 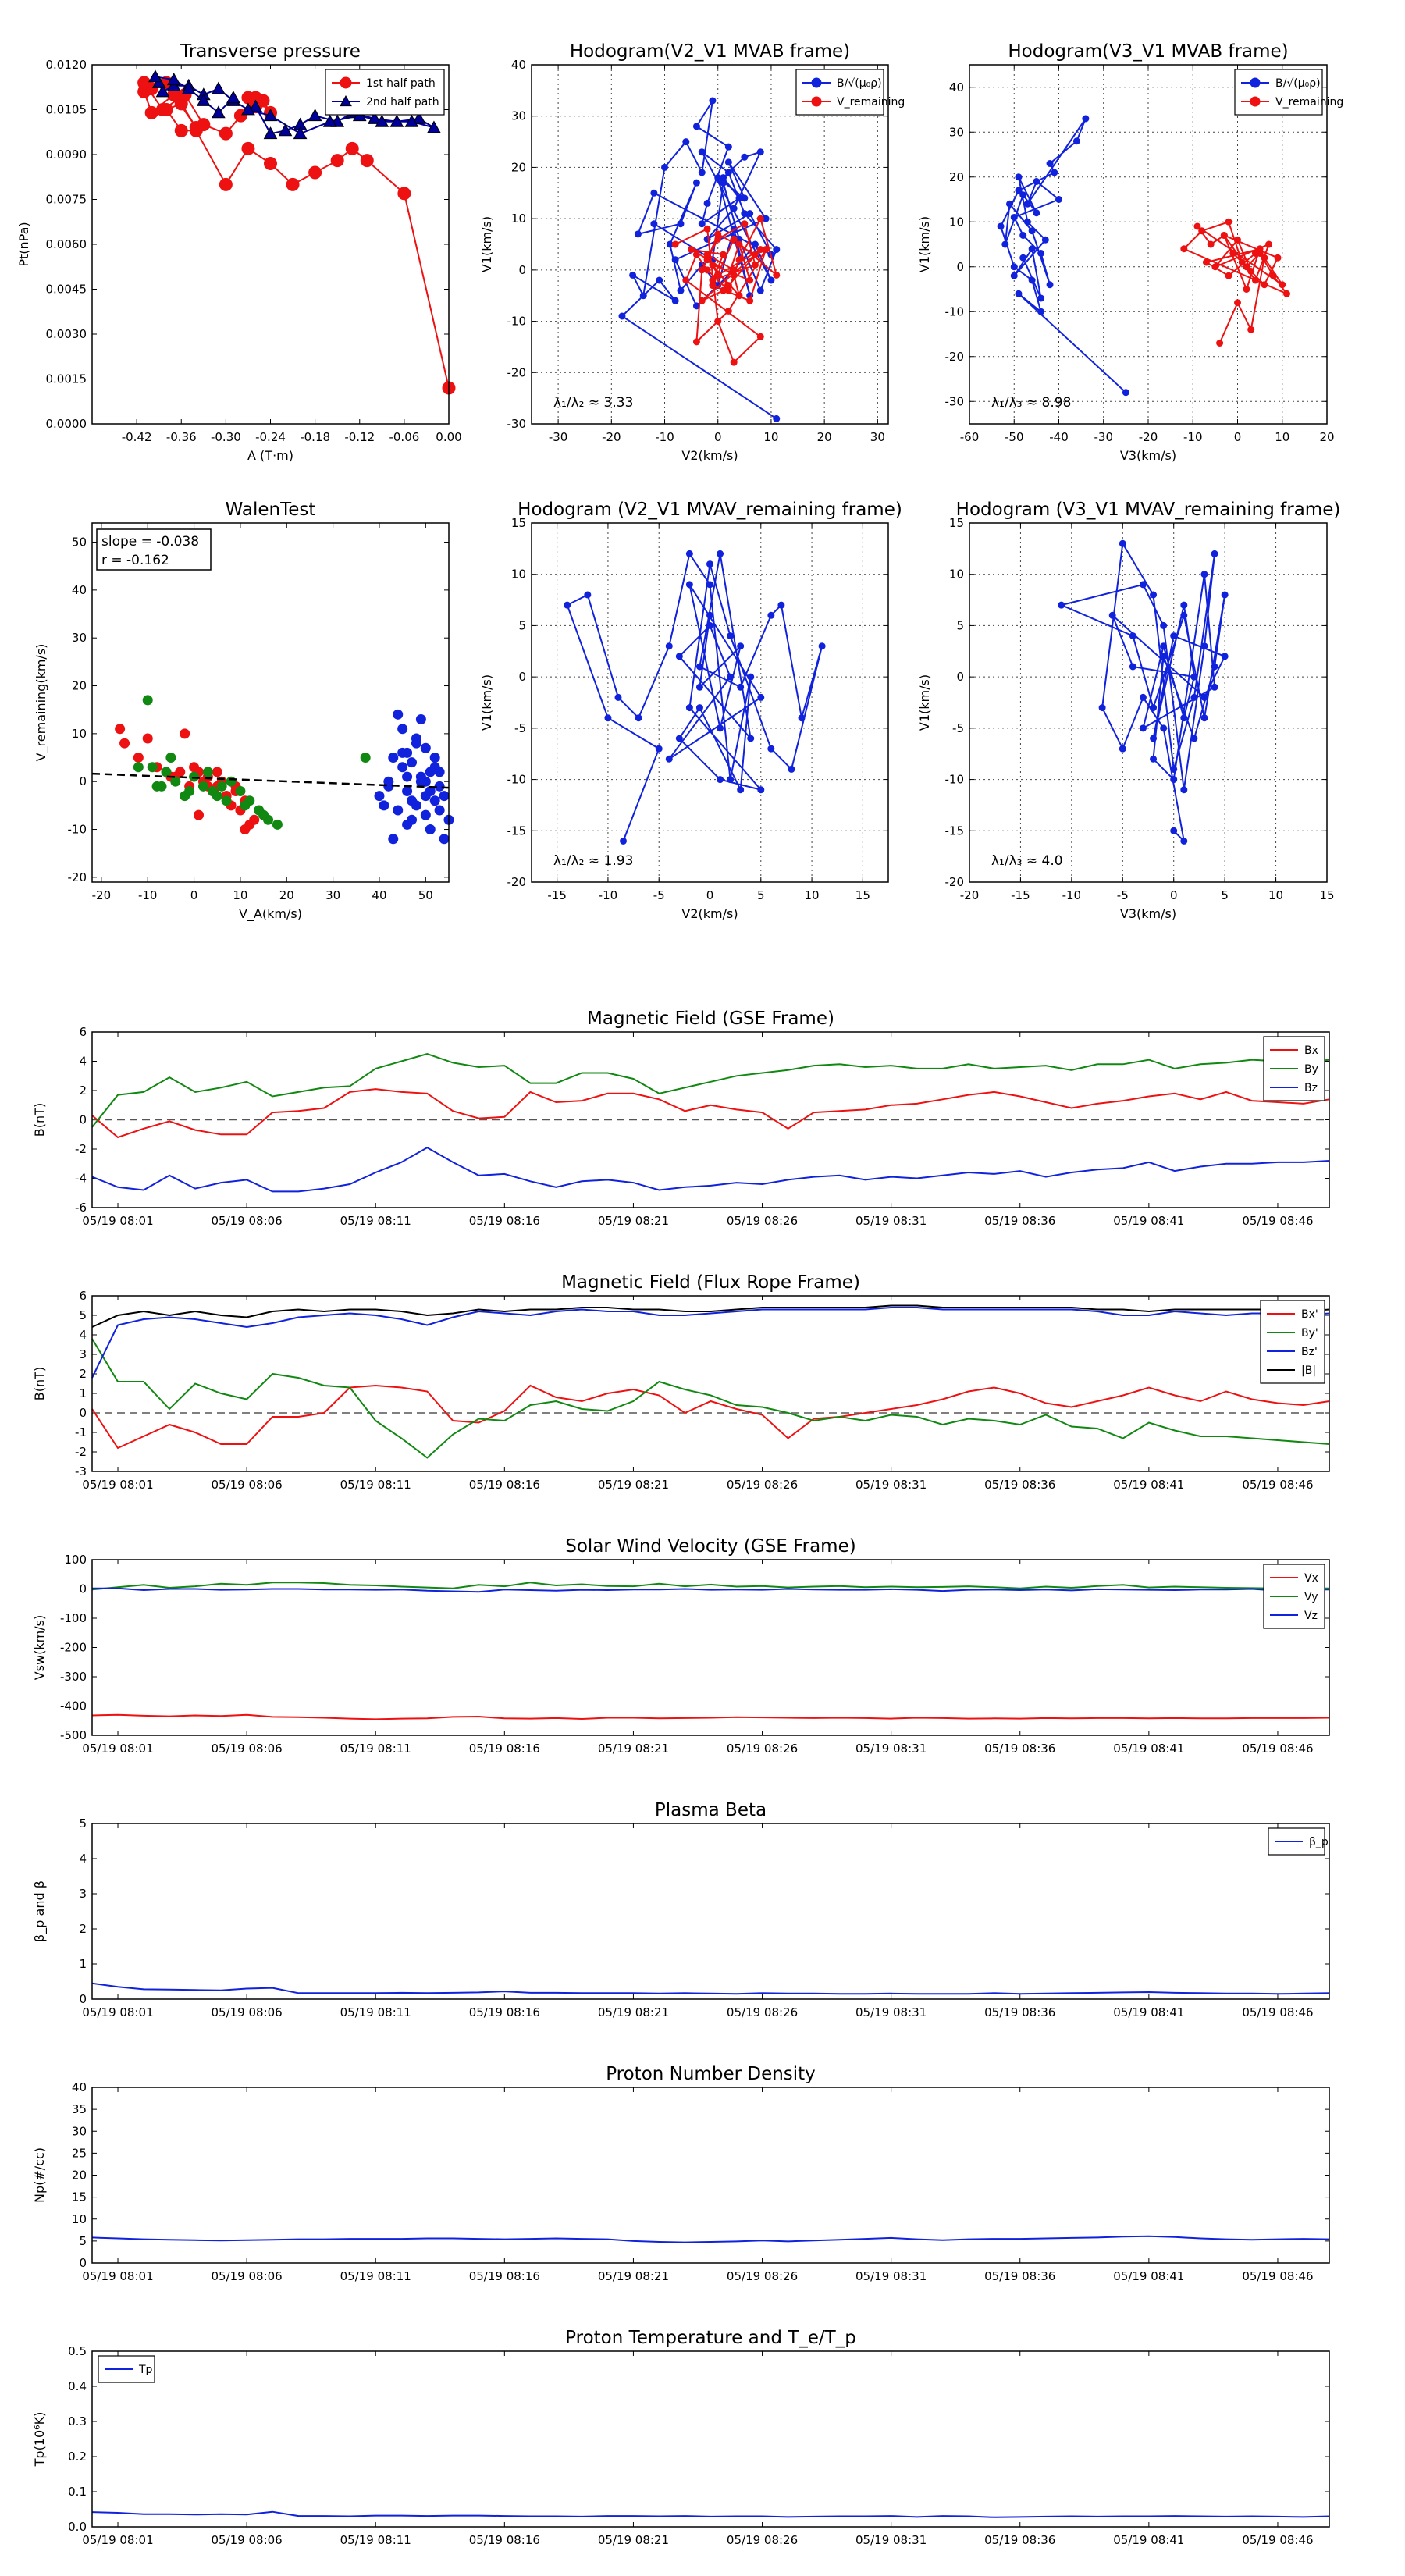 I want to click on legend-label: Vy, so click(x=1311, y=1597).